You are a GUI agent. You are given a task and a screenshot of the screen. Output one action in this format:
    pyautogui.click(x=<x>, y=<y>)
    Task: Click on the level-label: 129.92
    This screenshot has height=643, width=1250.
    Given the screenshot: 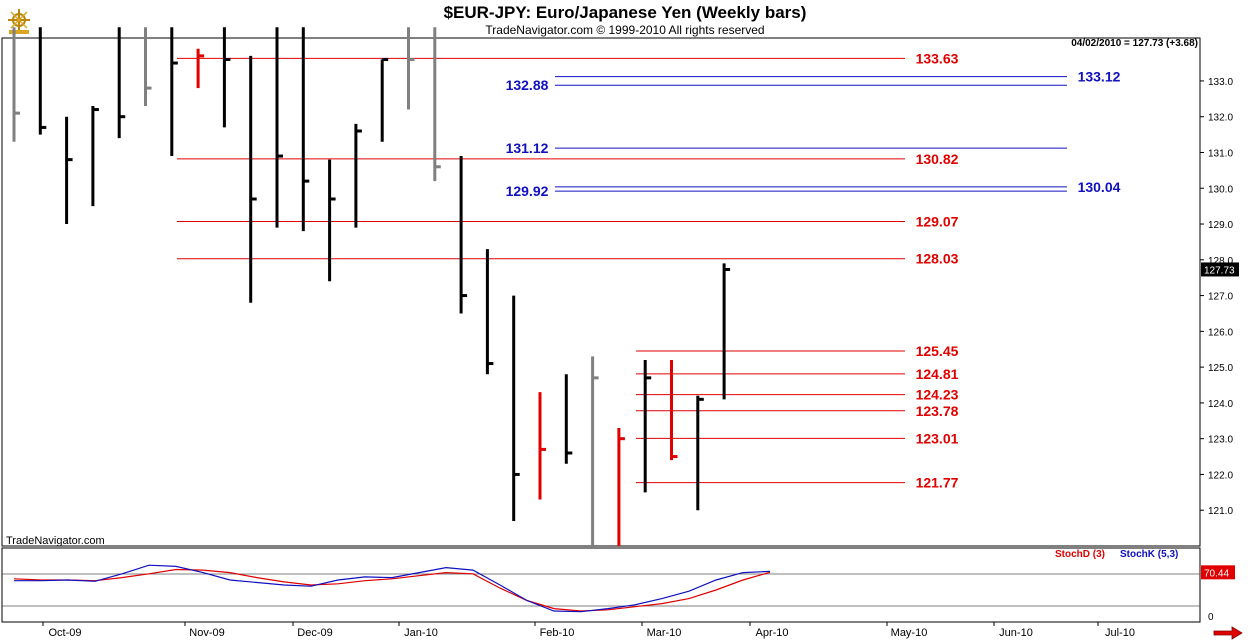 What is the action you would take?
    pyautogui.click(x=527, y=191)
    